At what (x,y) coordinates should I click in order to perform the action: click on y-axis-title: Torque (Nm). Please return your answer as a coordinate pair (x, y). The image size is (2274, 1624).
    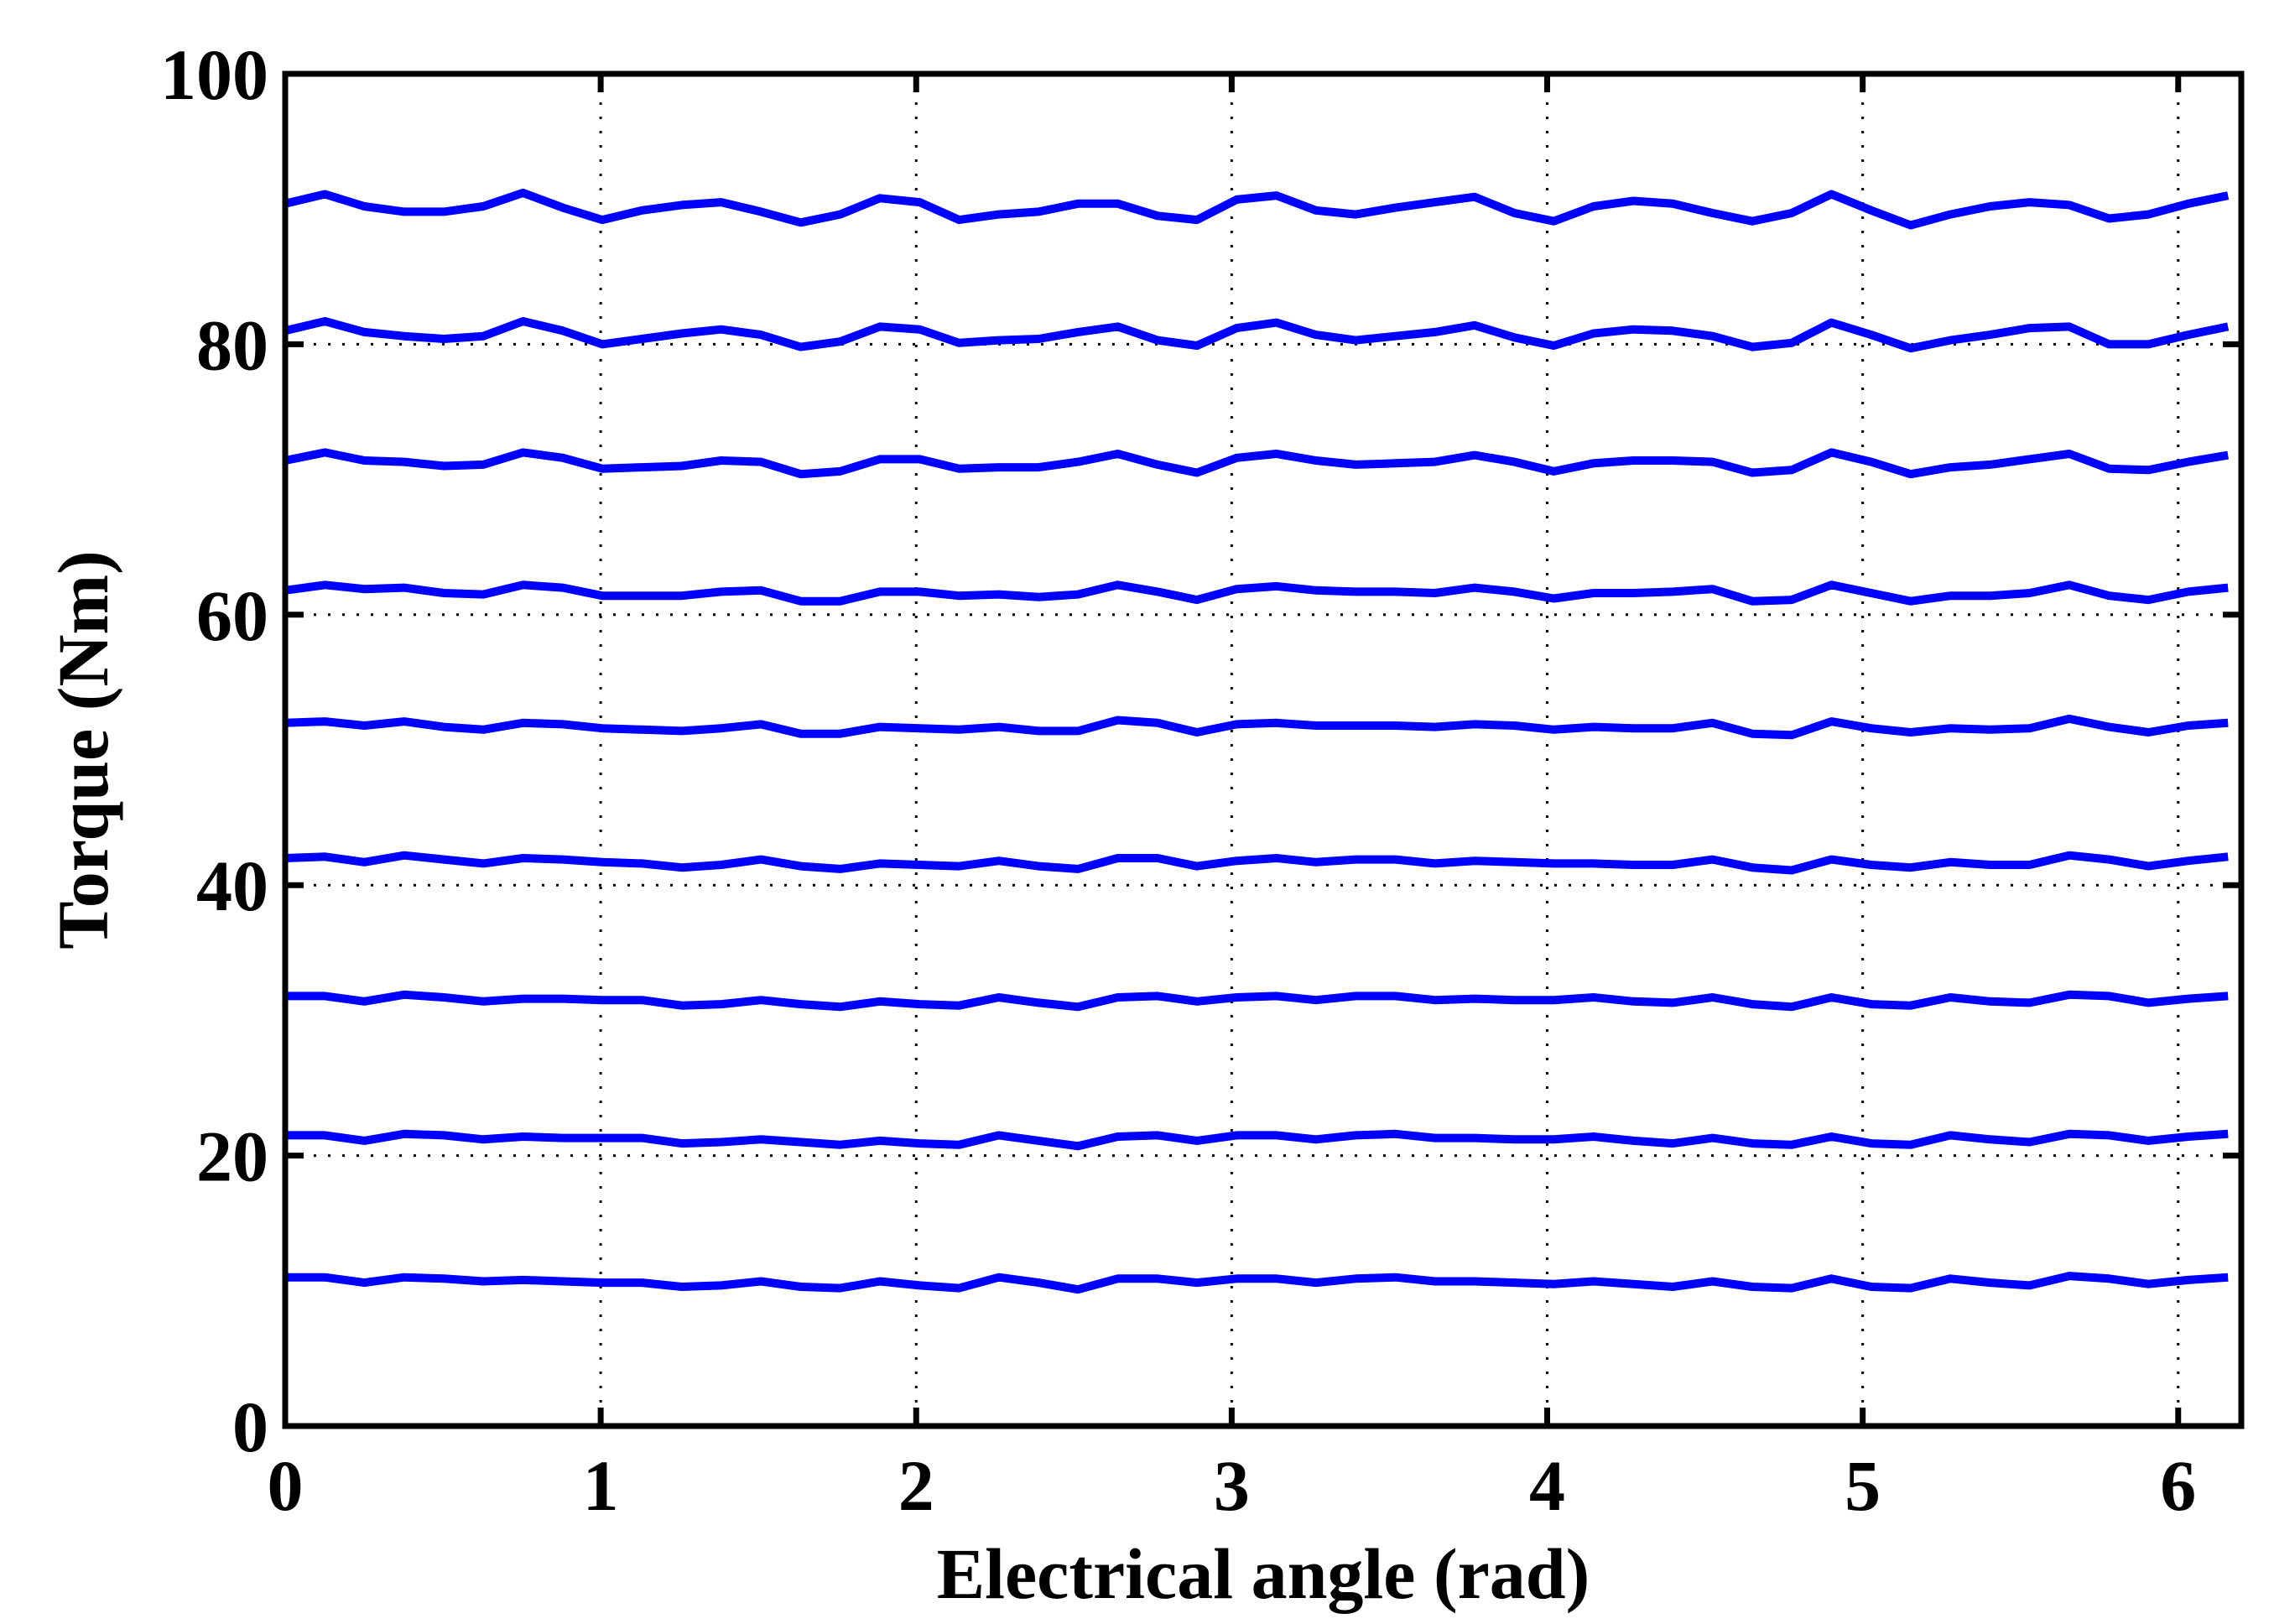
    Looking at the image, I should click on (83, 750).